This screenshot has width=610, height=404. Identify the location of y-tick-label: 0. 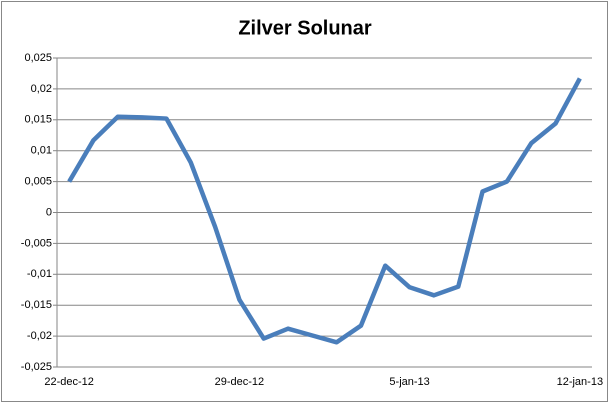
(49, 212).